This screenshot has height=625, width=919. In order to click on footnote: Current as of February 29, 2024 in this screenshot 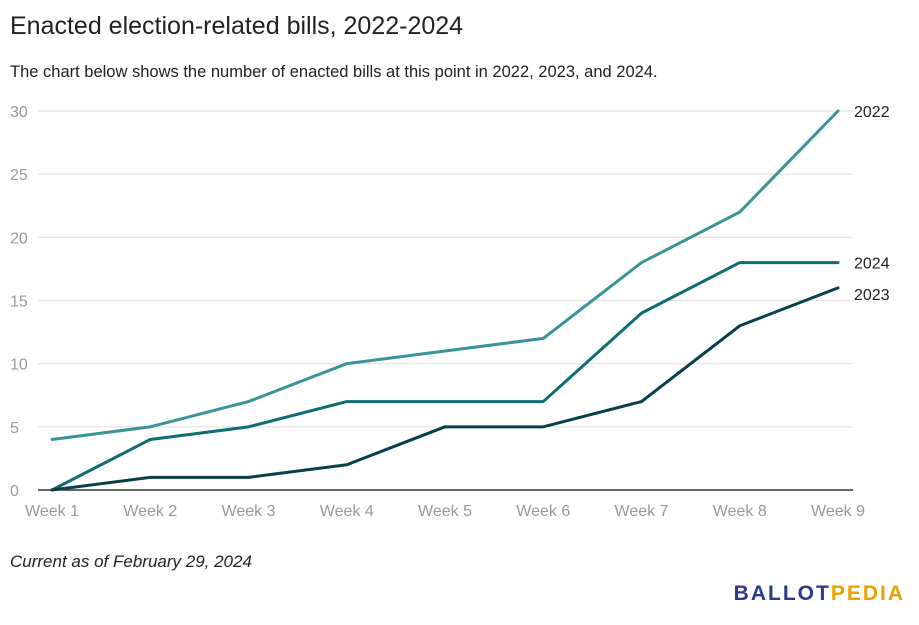, I will do `click(131, 561)`.